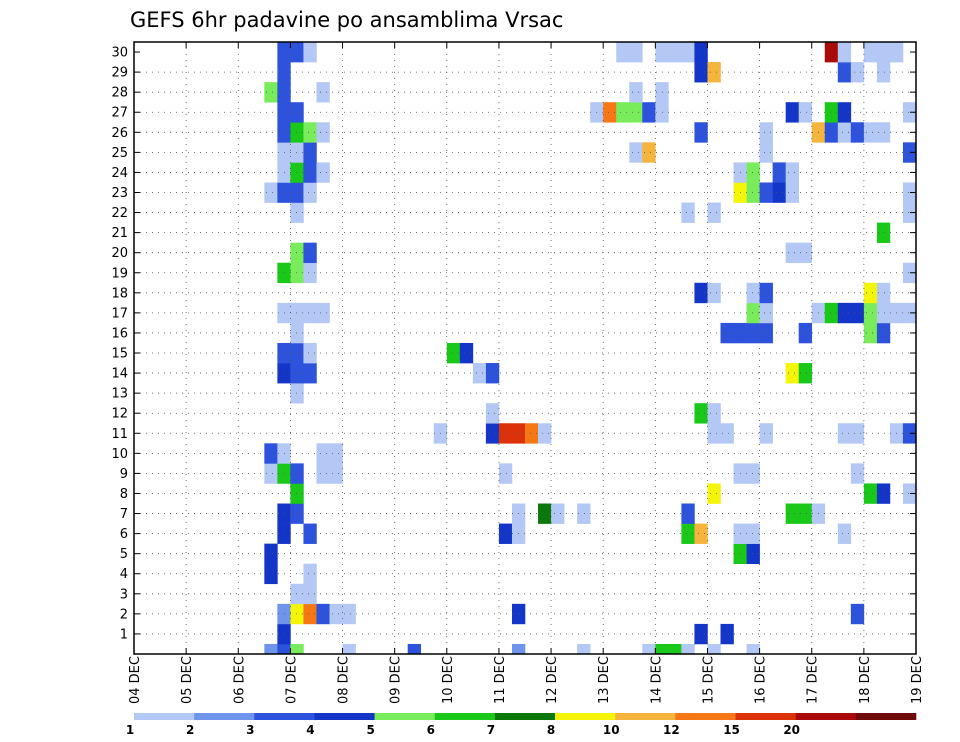 Image resolution: width=960 pixels, height=742 pixels. Describe the element at coordinates (124, 574) in the screenshot. I see `y-tick-label: 4` at that location.